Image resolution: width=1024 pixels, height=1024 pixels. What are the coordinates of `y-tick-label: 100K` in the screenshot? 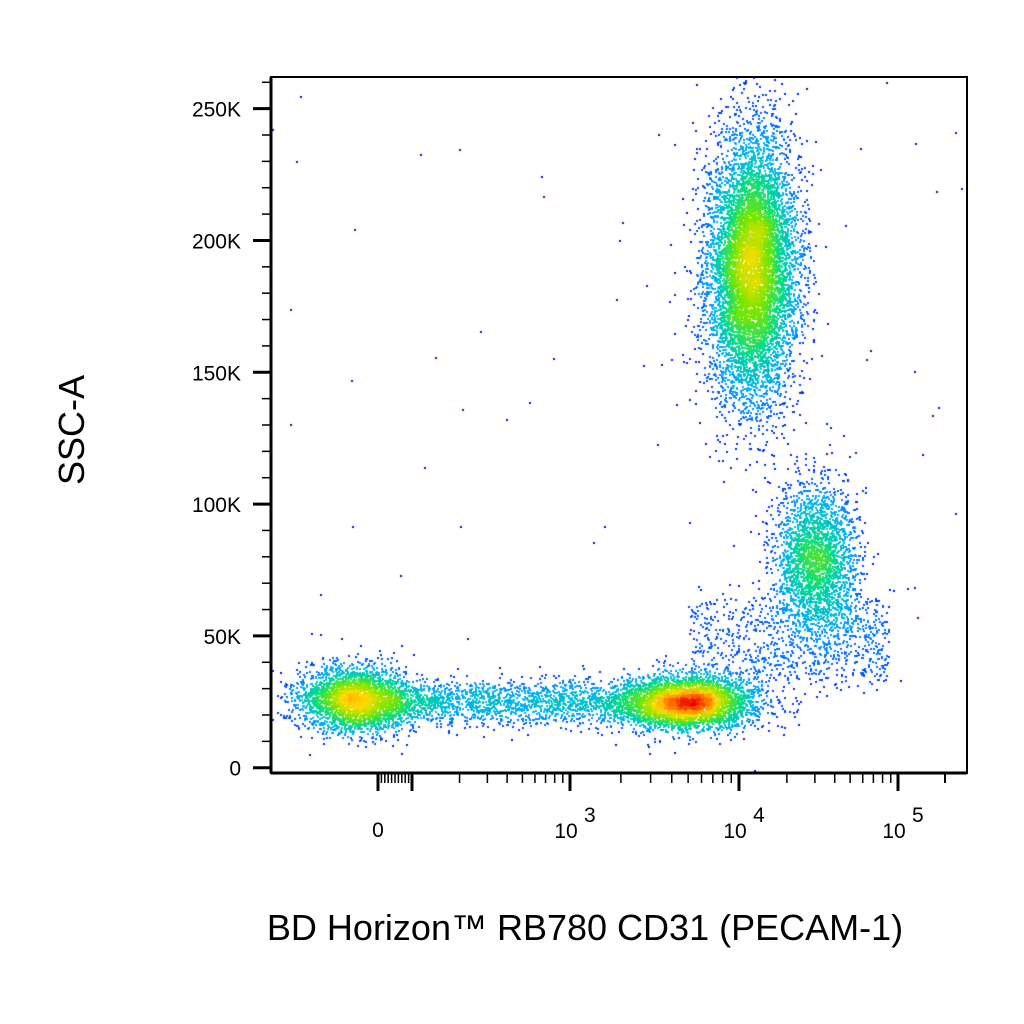 It's located at (216, 505).